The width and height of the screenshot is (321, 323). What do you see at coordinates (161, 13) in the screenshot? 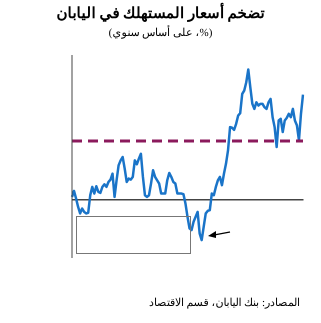
I see `chart-title: تضخم أسعار المستهلك في اليابان` at bounding box center [161, 13].